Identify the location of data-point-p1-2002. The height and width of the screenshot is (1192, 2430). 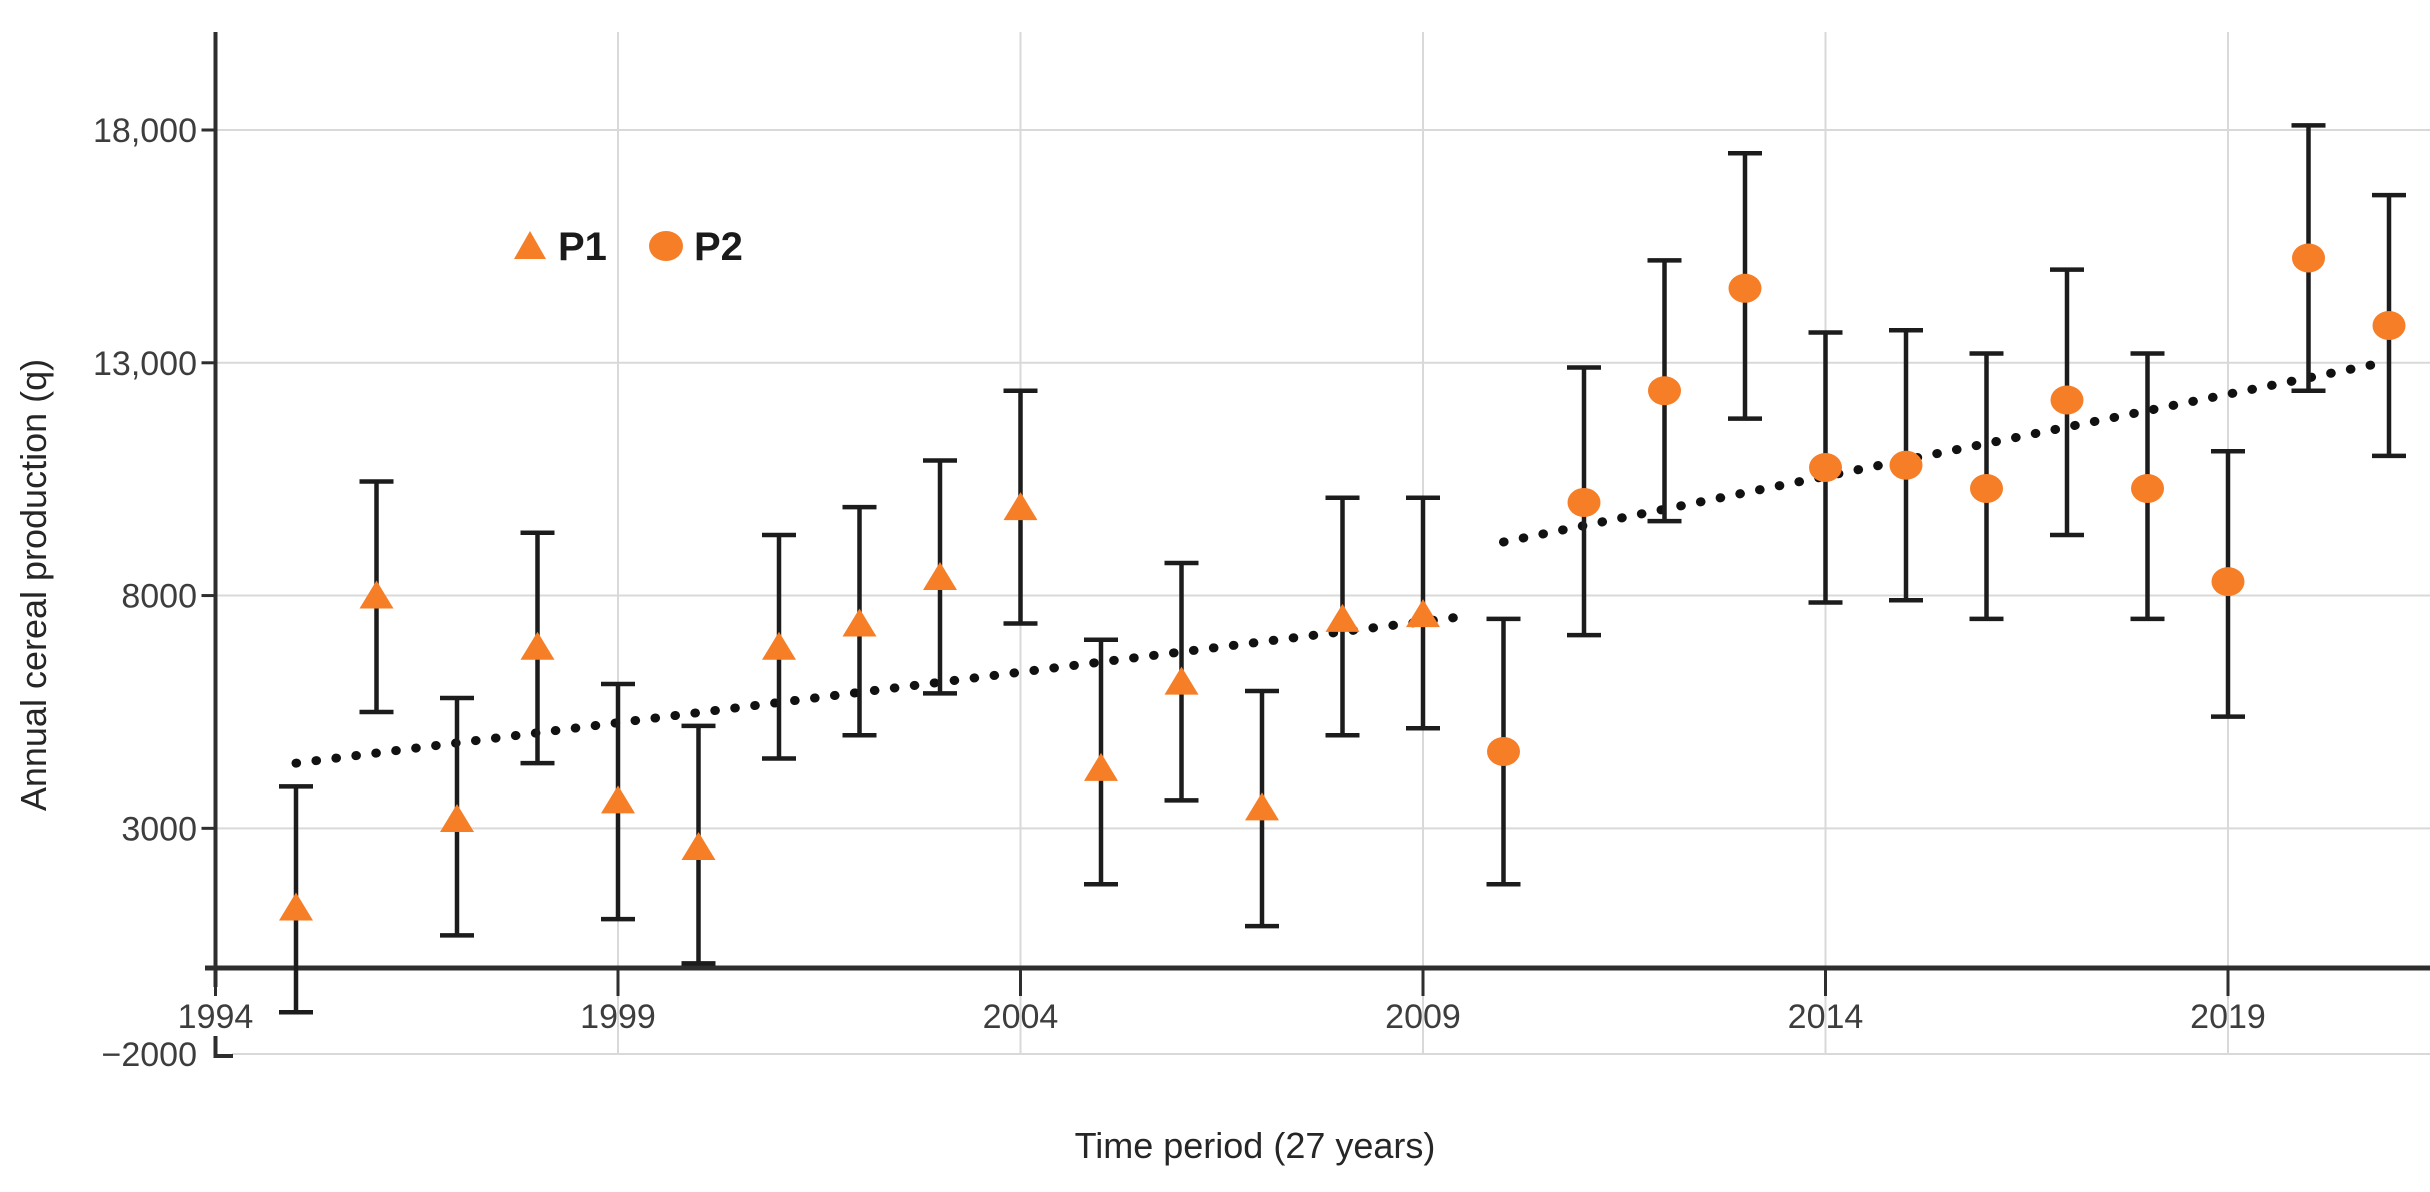
(859, 622).